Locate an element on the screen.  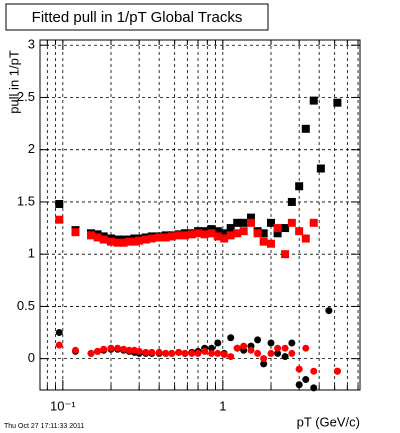
y-tick-label: 3 is located at coordinates (31, 44).